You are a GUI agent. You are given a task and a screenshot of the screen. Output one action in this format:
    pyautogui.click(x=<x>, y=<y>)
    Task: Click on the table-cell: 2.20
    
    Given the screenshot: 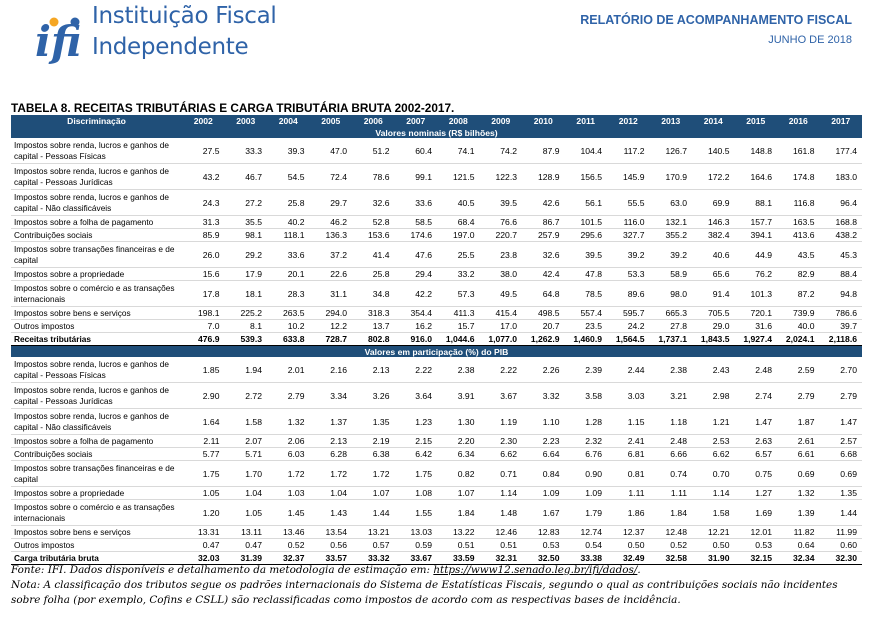 What is the action you would take?
    pyautogui.click(x=458, y=441)
    